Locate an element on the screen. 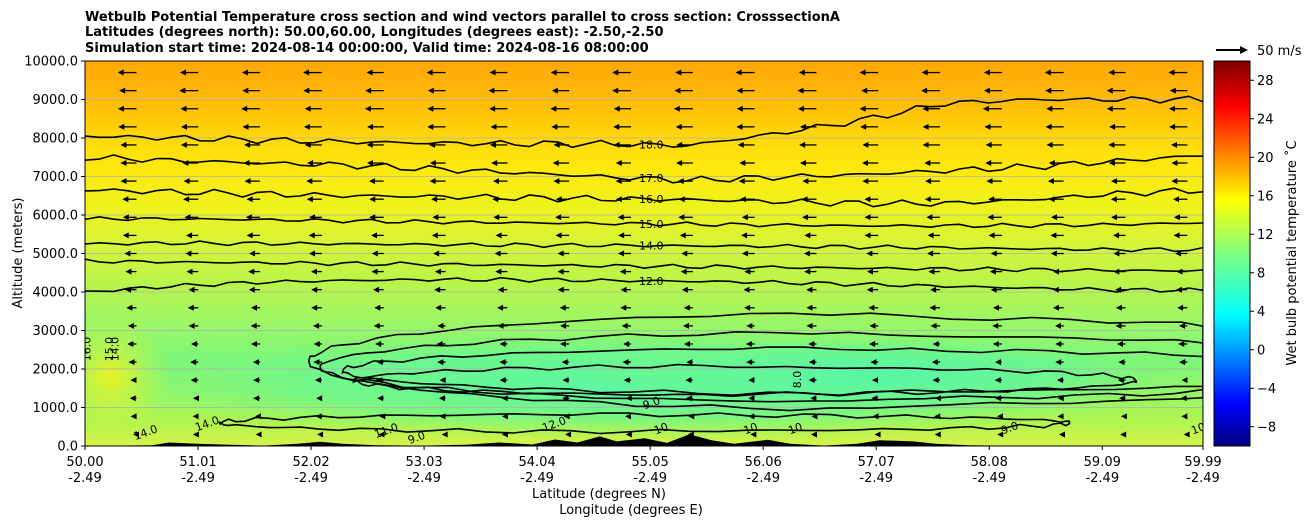  colorbar-tick-label: 16 is located at coordinates (1265, 196).